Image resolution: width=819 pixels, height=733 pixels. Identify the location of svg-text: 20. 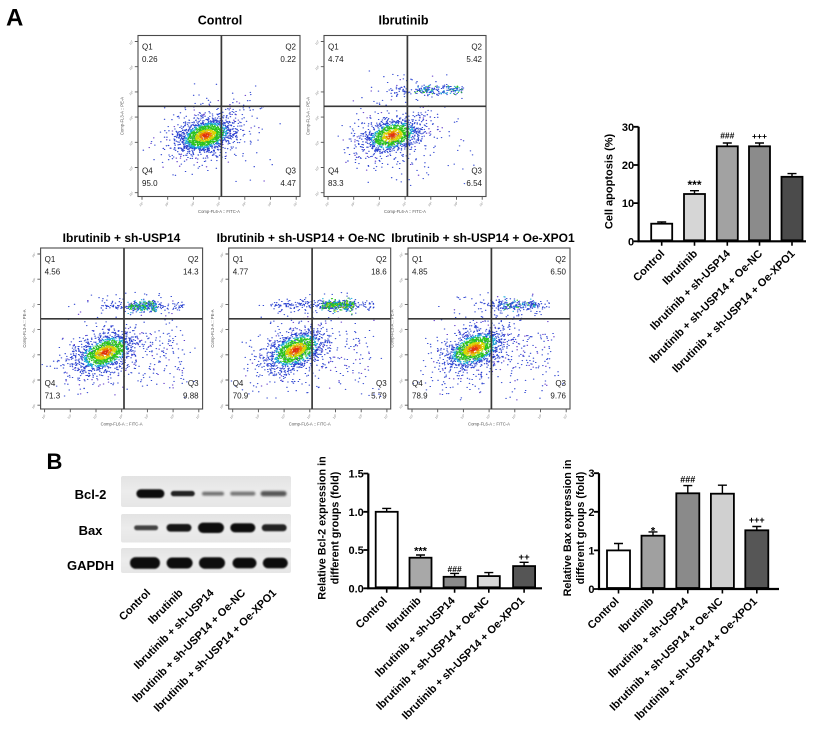
(628, 166).